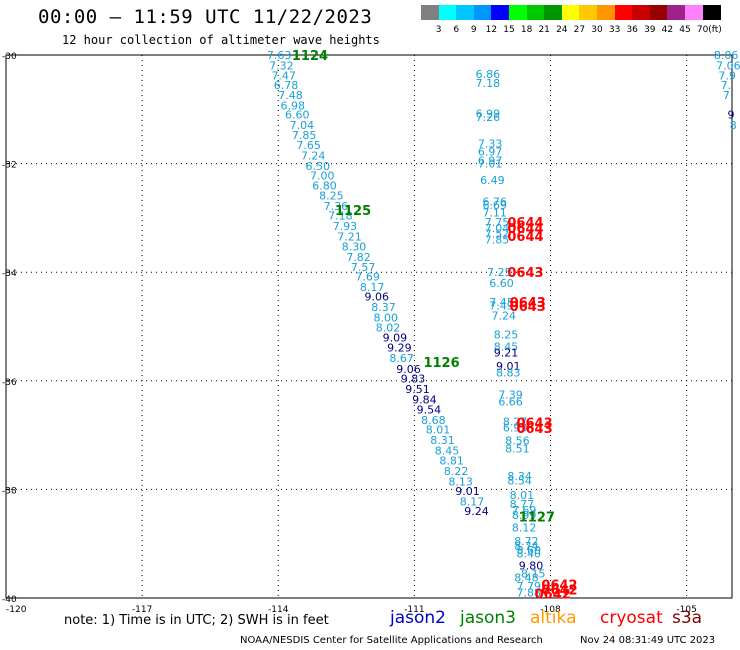 The image size is (740, 650). Describe the element at coordinates (488, 114) in the screenshot. I see `wave-height-value: 6.99` at that location.